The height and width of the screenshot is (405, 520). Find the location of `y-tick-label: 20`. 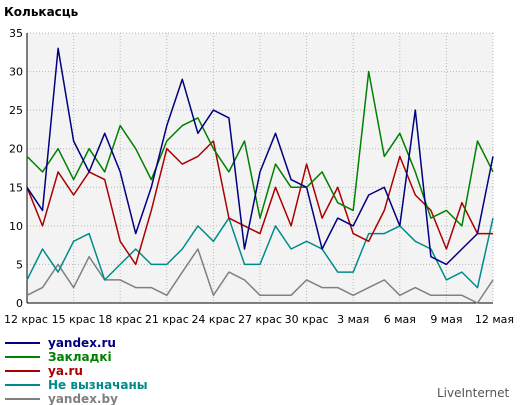

y-tick-label: 20 is located at coordinates (16, 149).